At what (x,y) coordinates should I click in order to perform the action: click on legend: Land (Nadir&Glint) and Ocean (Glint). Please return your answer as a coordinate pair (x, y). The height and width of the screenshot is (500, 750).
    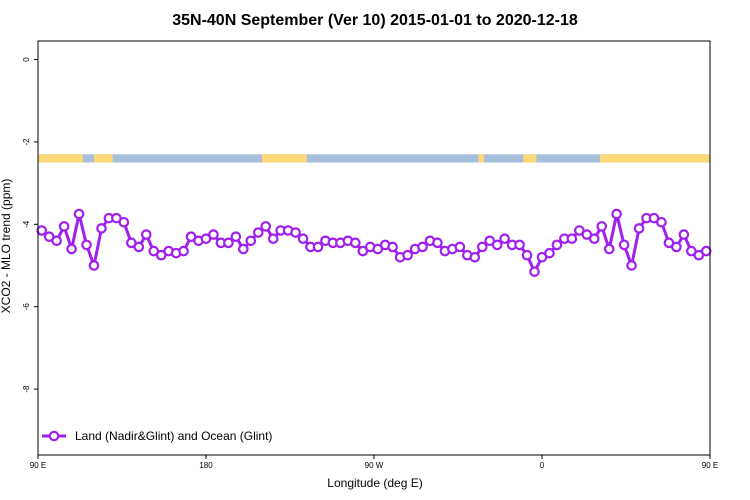
    Looking at the image, I should click on (157, 436).